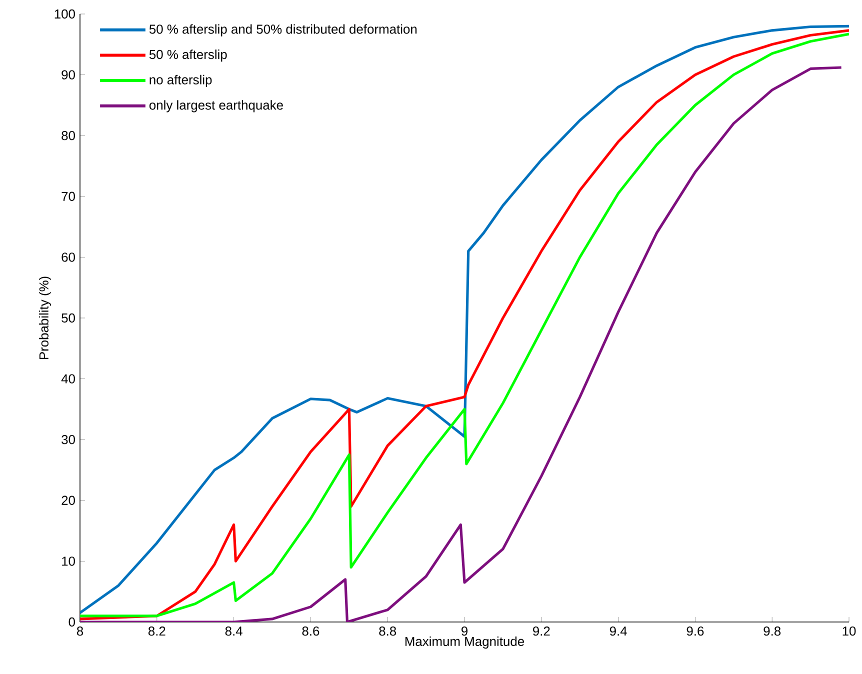  What do you see at coordinates (68, 561) in the screenshot?
I see `y-tick-label: 10` at bounding box center [68, 561].